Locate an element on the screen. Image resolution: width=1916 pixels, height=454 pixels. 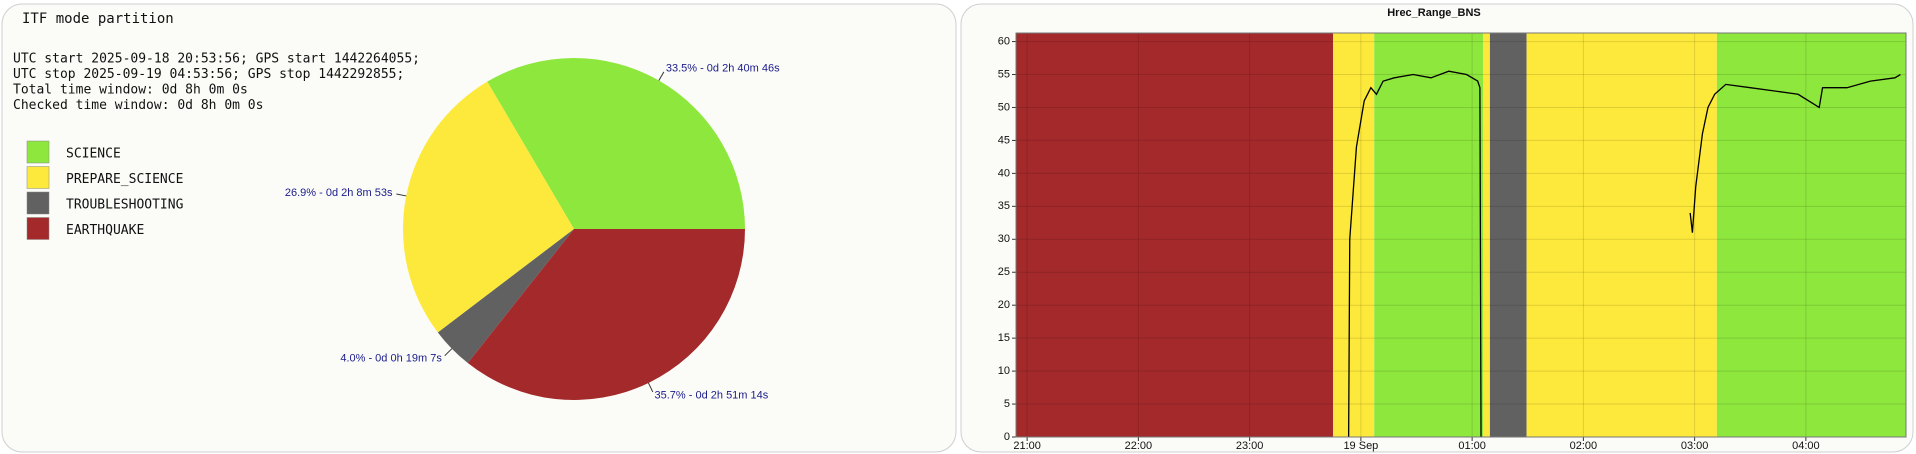
line-title: Hrec_Range_BNS is located at coordinates (1434, 13).